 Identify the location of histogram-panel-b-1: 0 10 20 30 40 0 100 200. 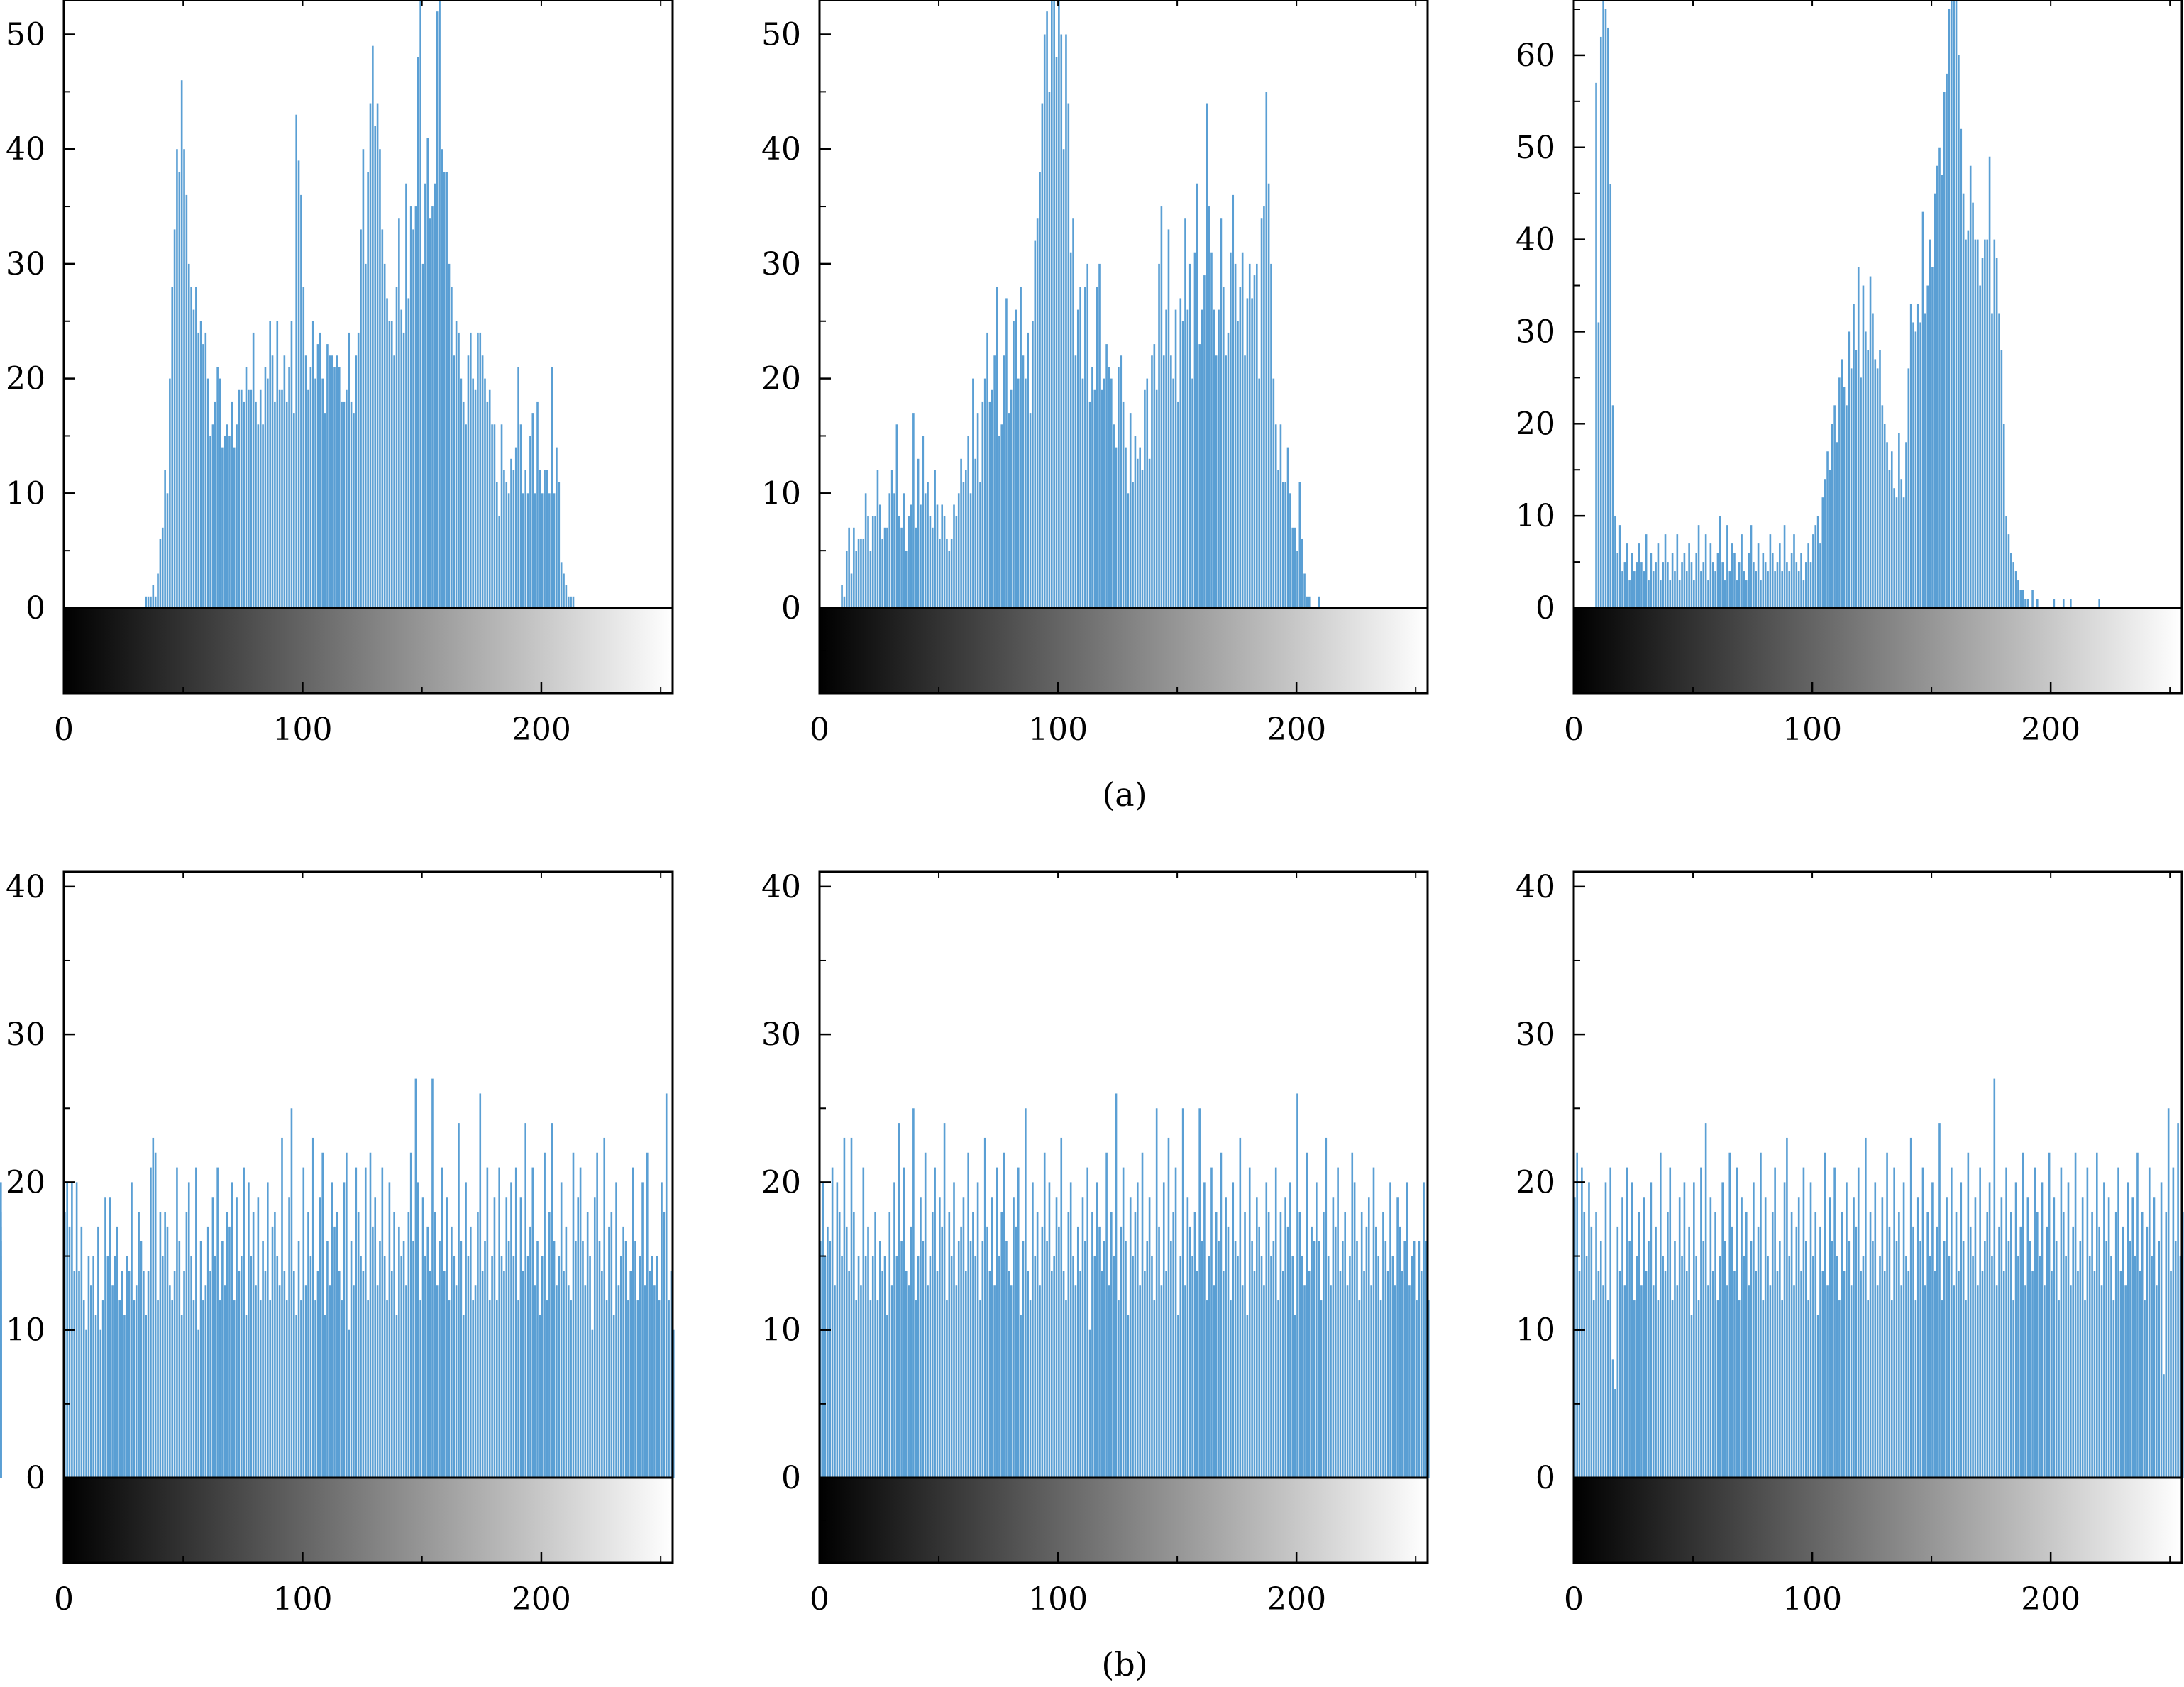
(337, 1243).